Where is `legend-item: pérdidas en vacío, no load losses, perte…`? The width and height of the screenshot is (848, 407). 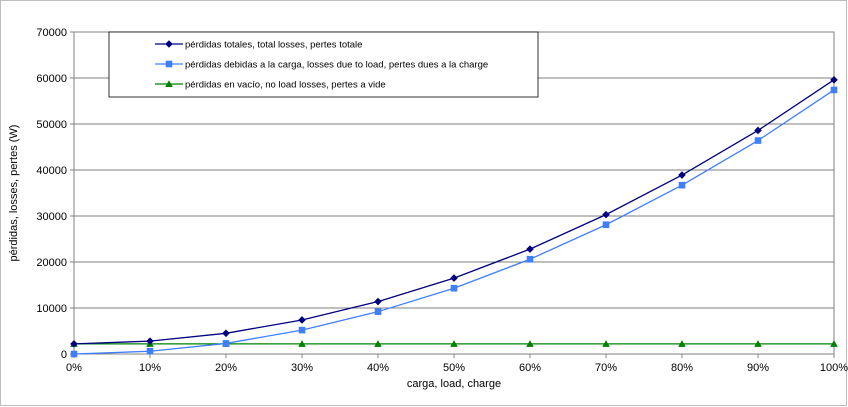 legend-item: pérdidas en vacío, no load losses, perte… is located at coordinates (270, 85).